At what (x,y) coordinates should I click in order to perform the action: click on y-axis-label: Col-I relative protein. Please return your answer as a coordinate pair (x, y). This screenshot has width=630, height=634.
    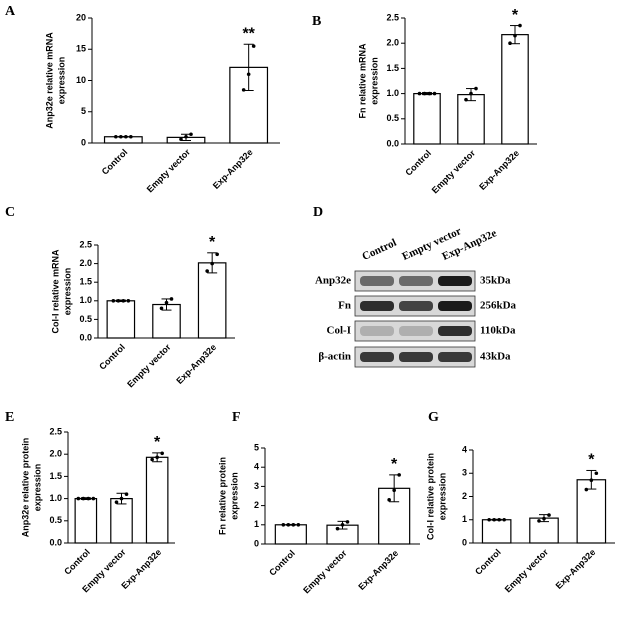
    Looking at the image, I should click on (430, 496).